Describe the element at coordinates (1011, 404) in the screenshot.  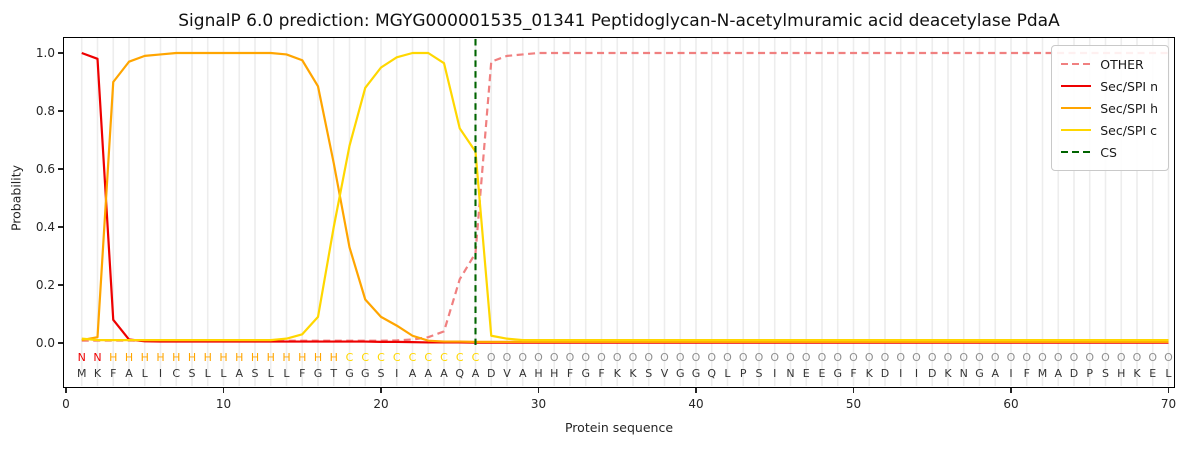
I see `x-tick-label: 60` at that location.